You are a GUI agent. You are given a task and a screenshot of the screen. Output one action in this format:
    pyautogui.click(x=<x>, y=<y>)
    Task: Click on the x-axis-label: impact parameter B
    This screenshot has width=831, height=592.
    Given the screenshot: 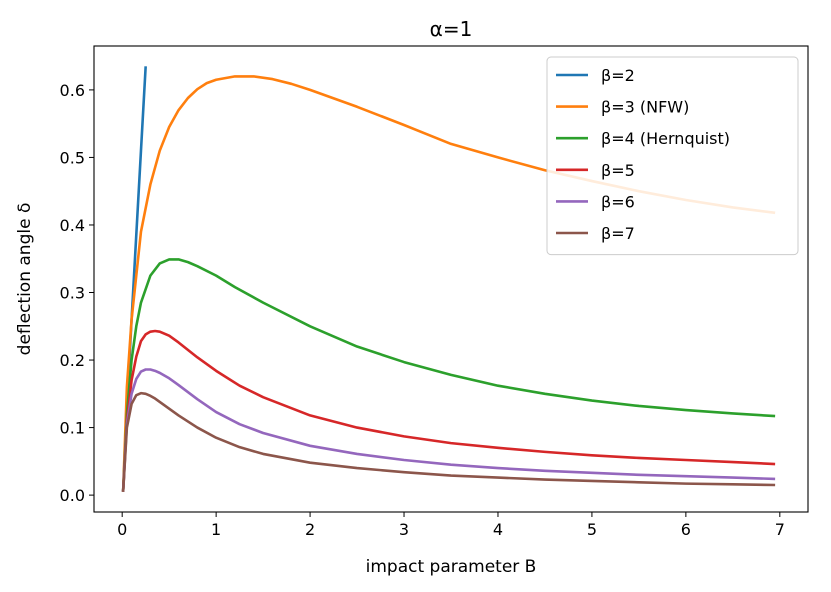 What is the action you would take?
    pyautogui.click(x=451, y=567)
    